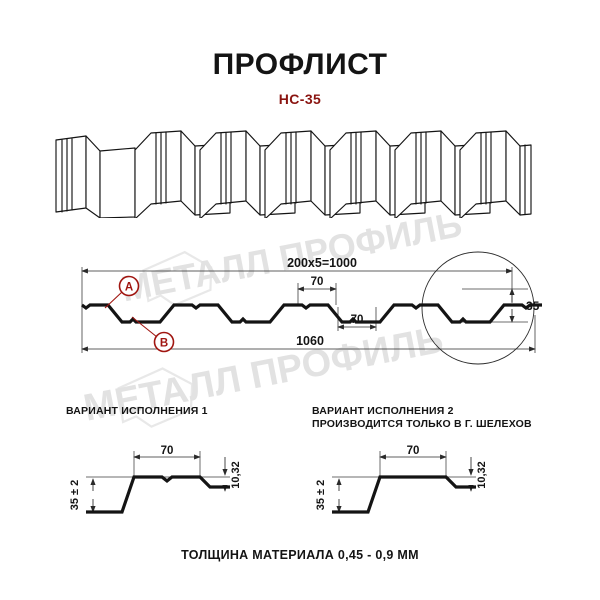 This screenshot has height=600, width=600. I want to click on detail-circle, so click(478, 308).